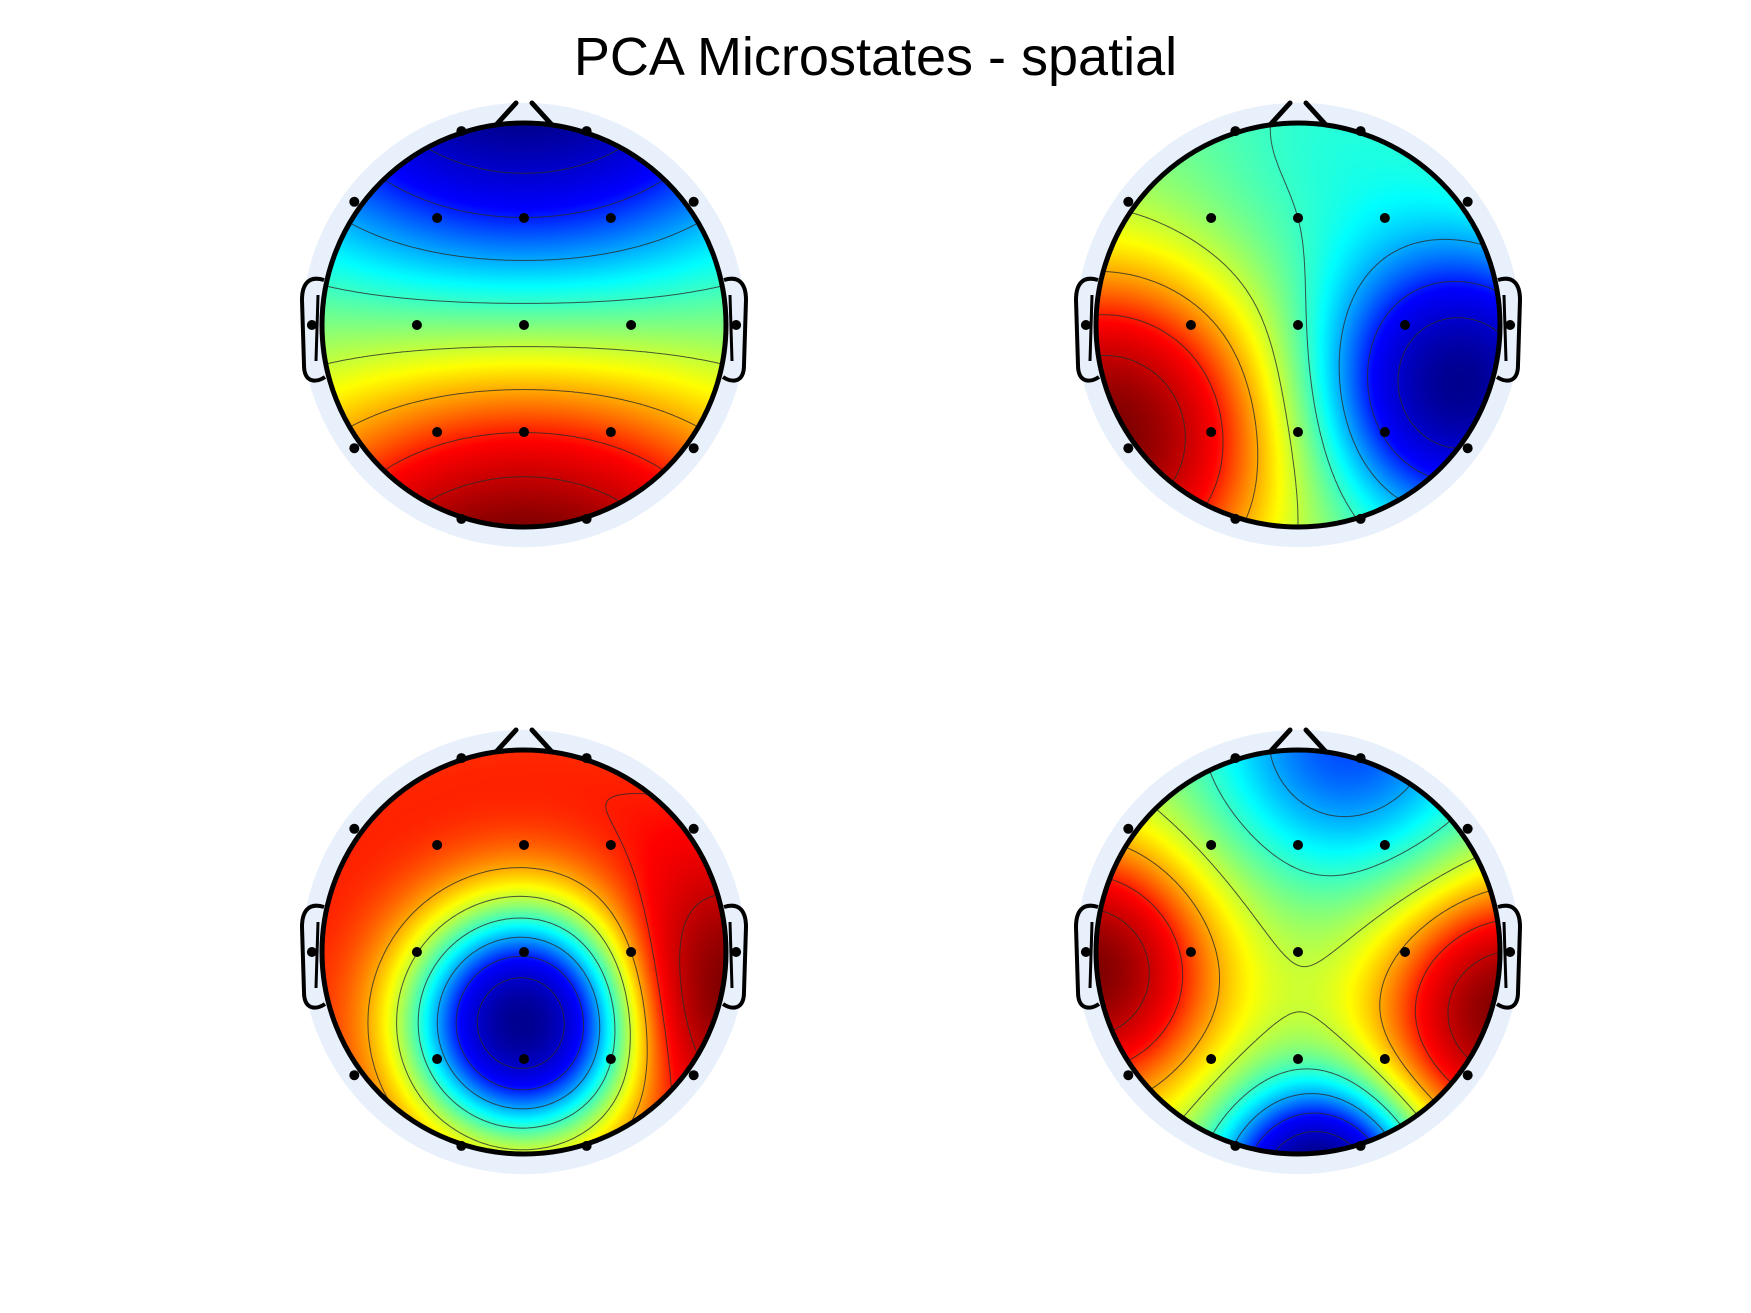 The height and width of the screenshot is (1313, 1751). I want to click on figure-title: PCA Microstates - spatial, so click(875, 57).